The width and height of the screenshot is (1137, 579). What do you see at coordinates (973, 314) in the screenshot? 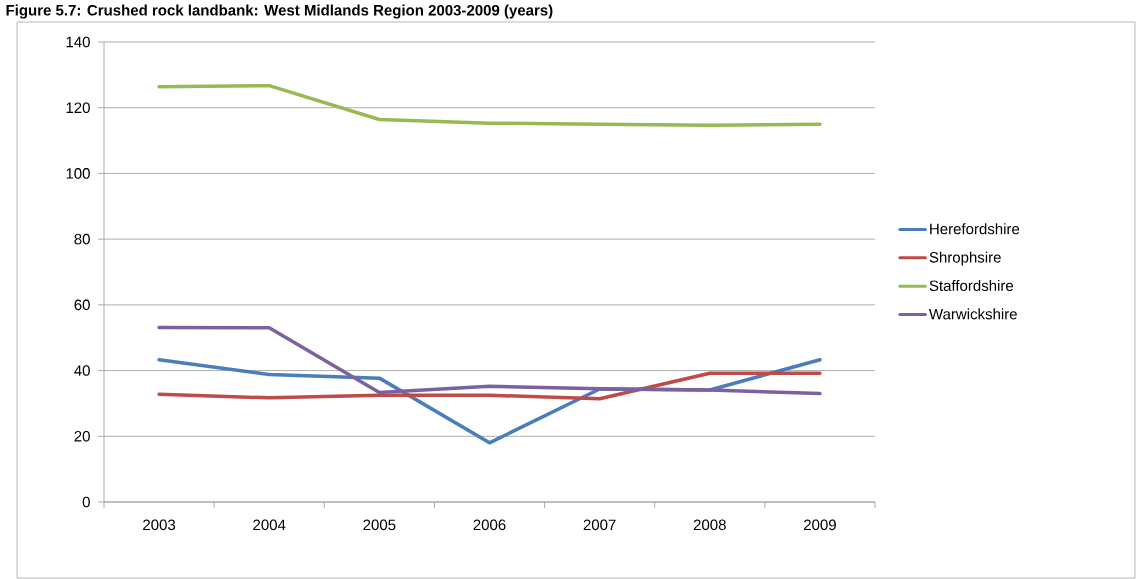
I see `legend-label: Warwickshire` at bounding box center [973, 314].